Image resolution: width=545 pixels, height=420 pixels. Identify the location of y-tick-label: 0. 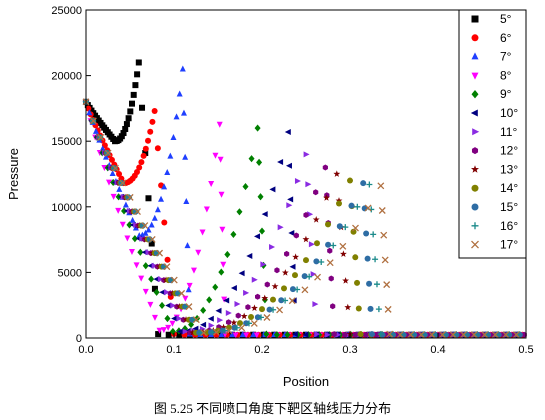
(79, 339).